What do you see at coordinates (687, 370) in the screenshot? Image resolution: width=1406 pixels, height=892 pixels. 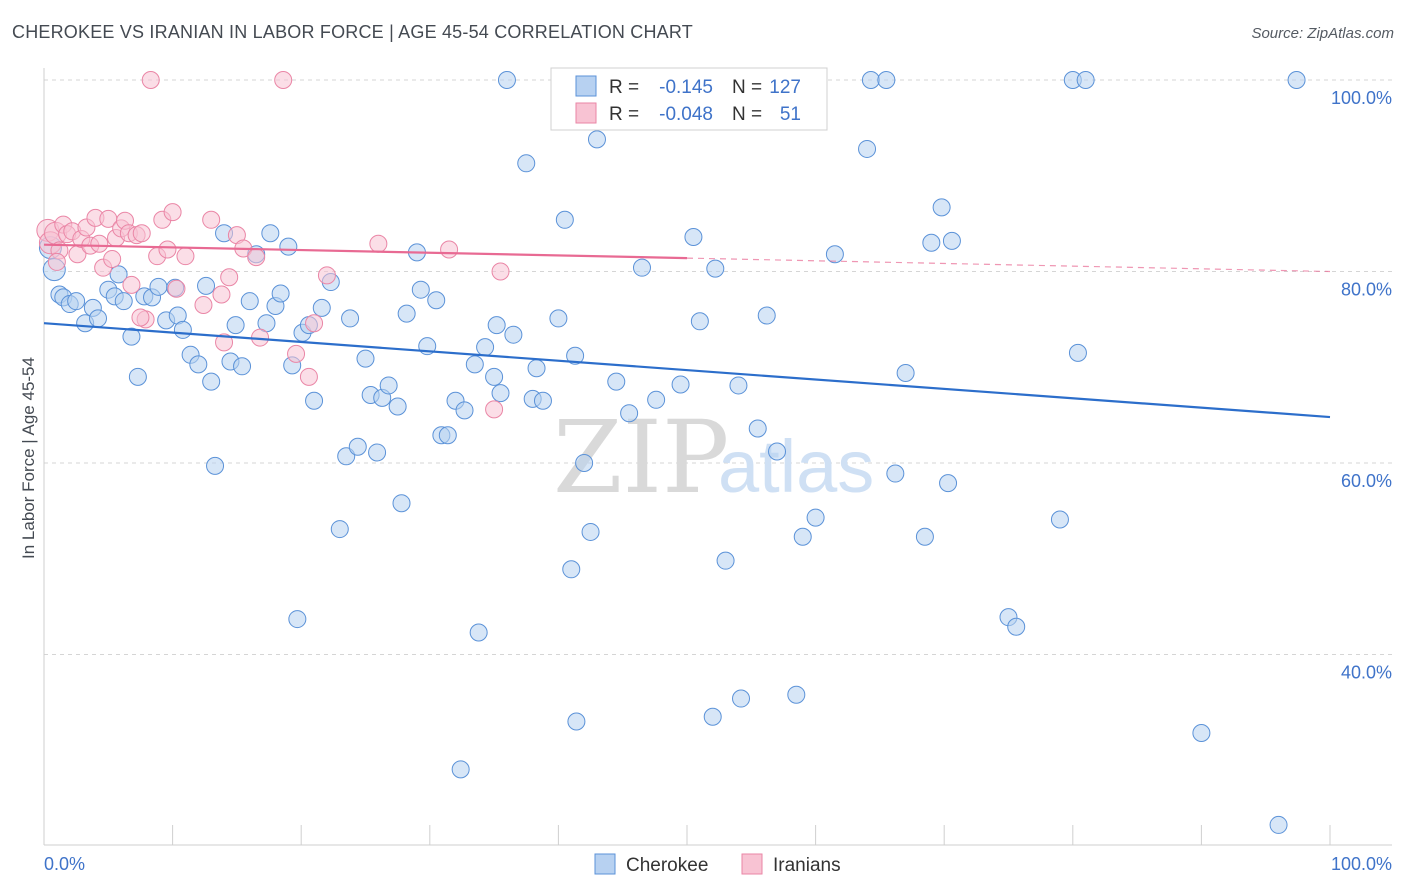 I see `cherokee-trend-line` at bounding box center [687, 370].